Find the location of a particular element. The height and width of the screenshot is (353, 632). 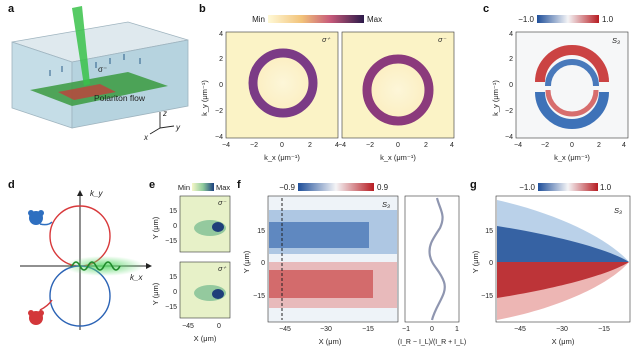

e-xtick-1: 0 is located at coordinates (219, 326).